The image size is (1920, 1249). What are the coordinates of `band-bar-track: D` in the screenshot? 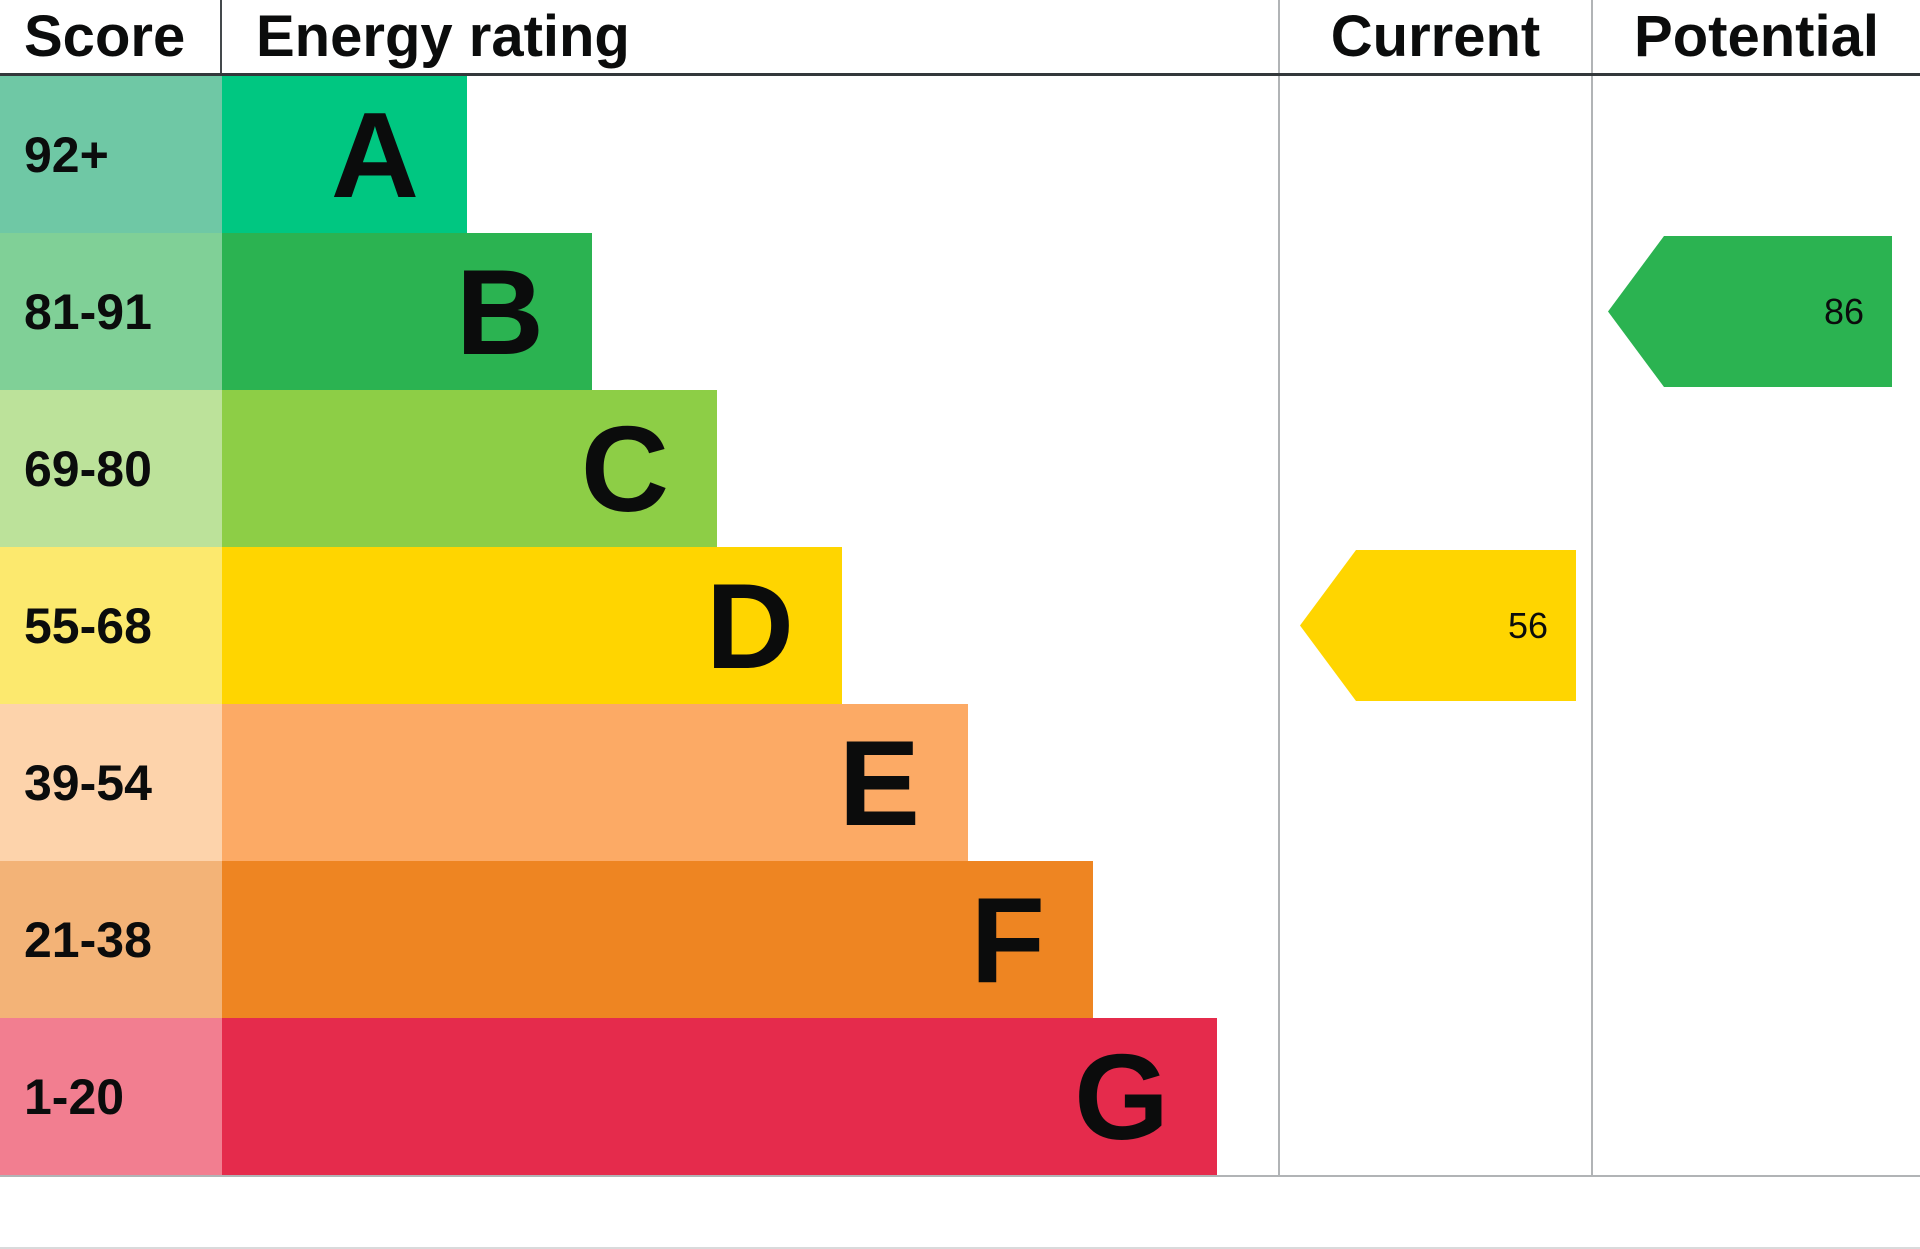 It's located at (750, 625).